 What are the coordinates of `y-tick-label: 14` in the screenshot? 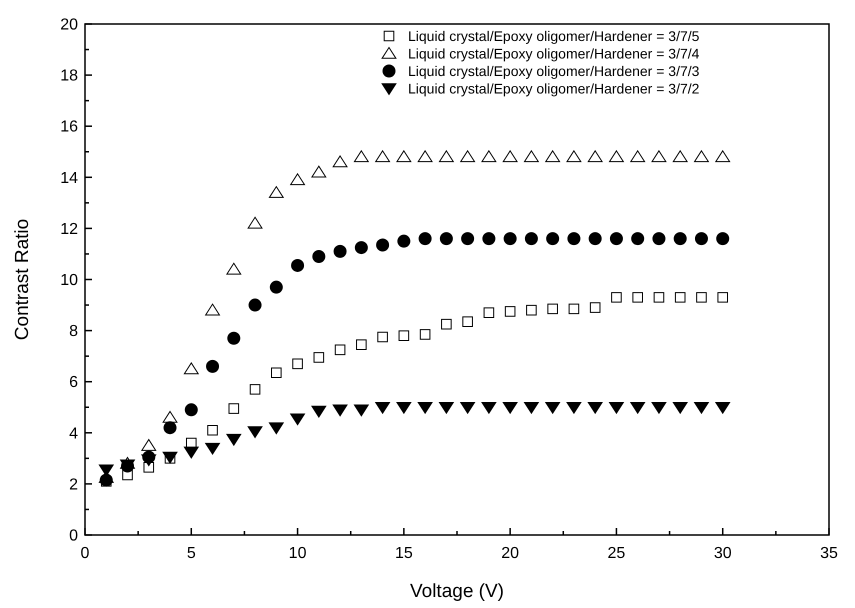 It's located at (69, 178).